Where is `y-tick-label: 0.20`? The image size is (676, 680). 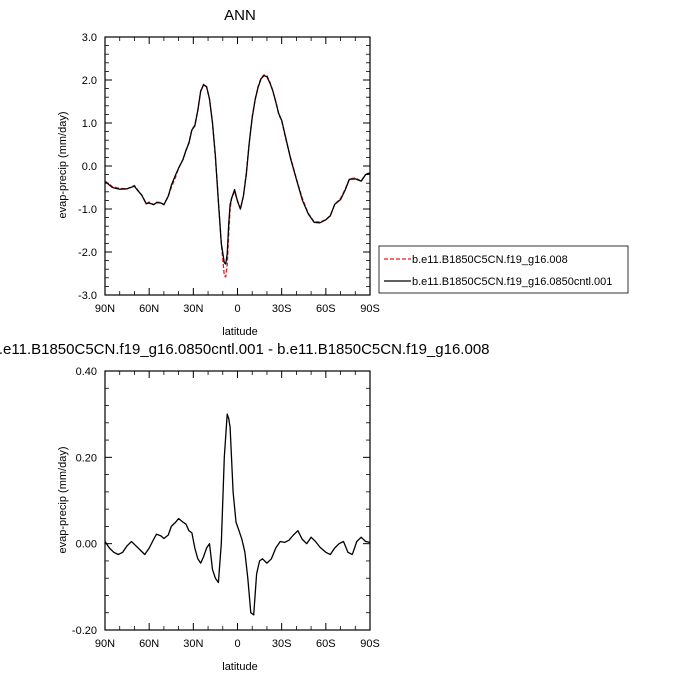
y-tick-label: 0.20 is located at coordinates (86, 458).